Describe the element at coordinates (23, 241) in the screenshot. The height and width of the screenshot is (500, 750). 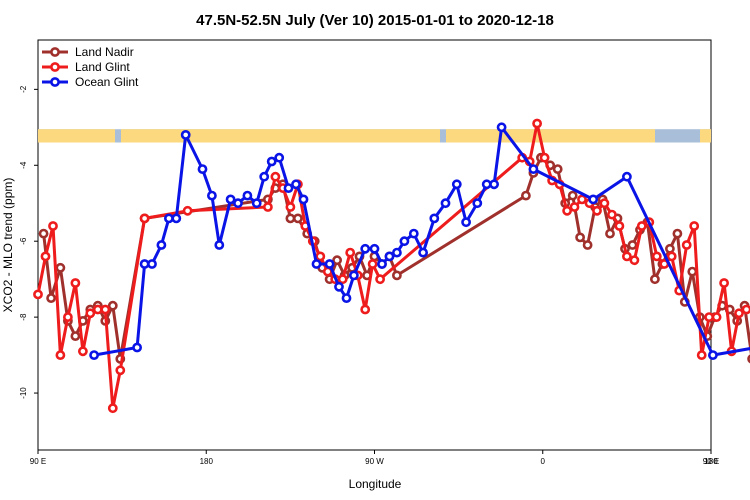
I see `y-tick-label: -6` at that location.